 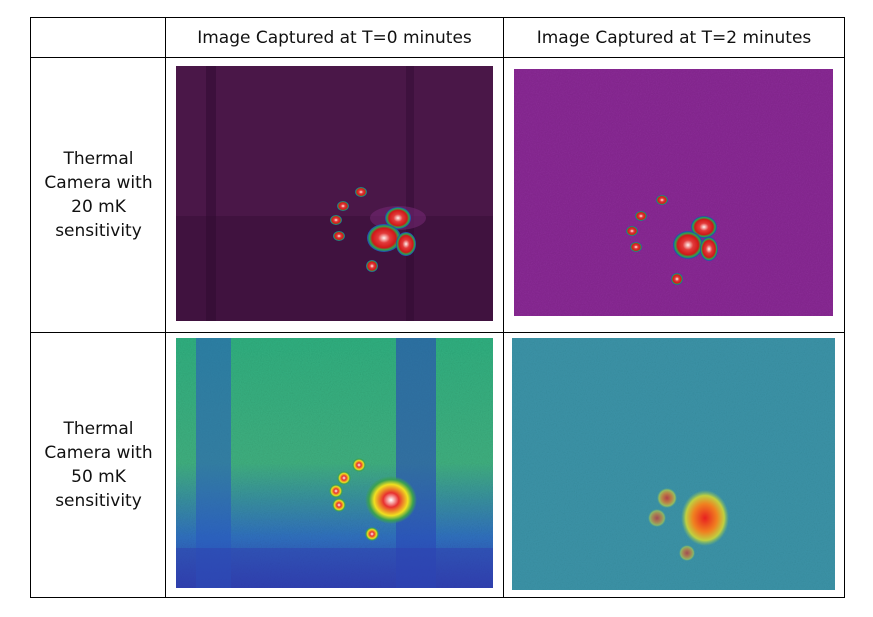 I want to click on label-line: 20 mK, so click(x=98, y=207).